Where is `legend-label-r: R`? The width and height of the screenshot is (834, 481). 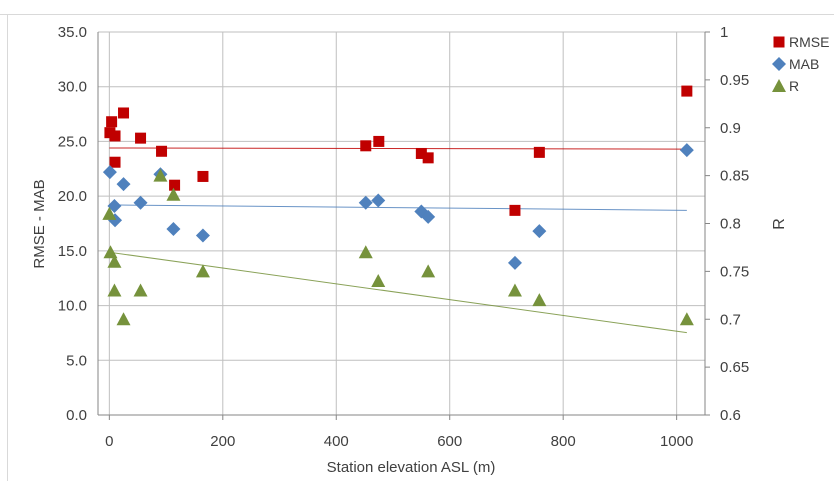
legend-label-r: R is located at coordinates (794, 86).